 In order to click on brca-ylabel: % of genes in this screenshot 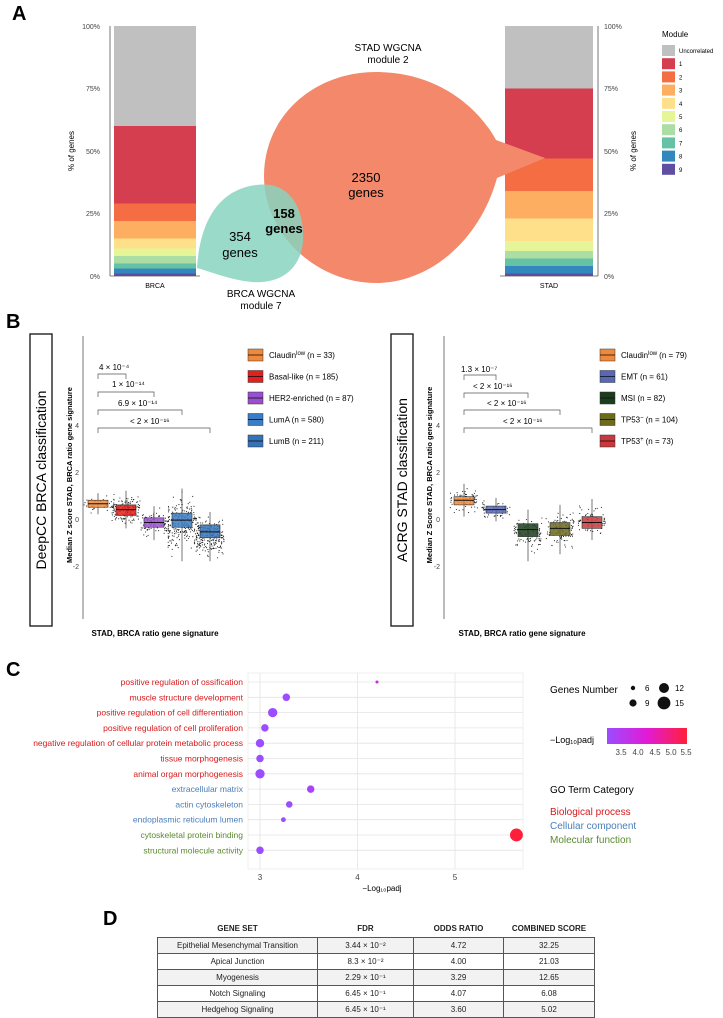, I will do `click(71, 151)`.